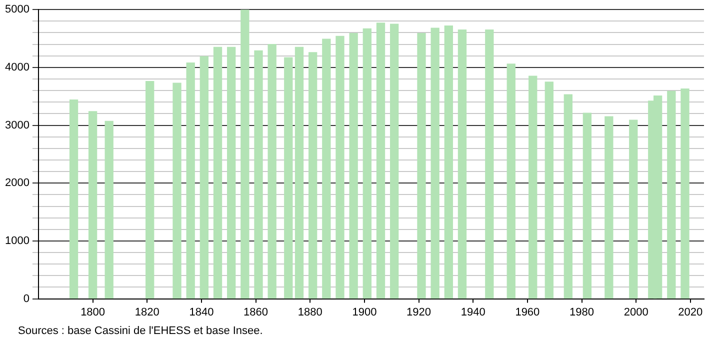  Describe the element at coordinates (17, 125) in the screenshot. I see `y-tick-label: 3000` at that location.